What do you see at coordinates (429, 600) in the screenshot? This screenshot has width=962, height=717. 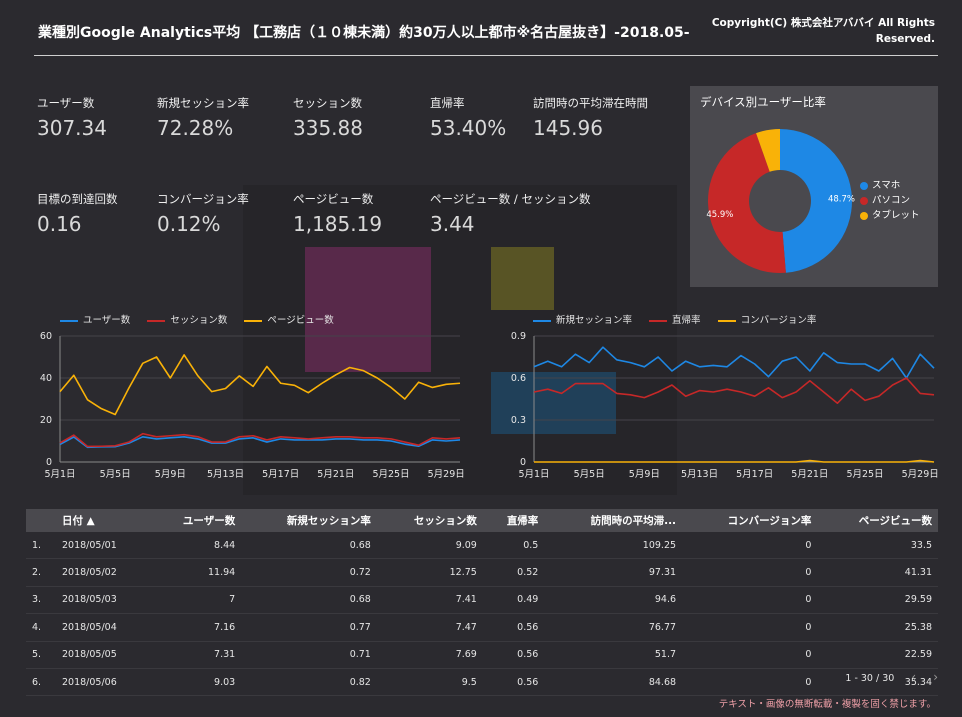 I see `cell-sessions: 7.41` at bounding box center [429, 600].